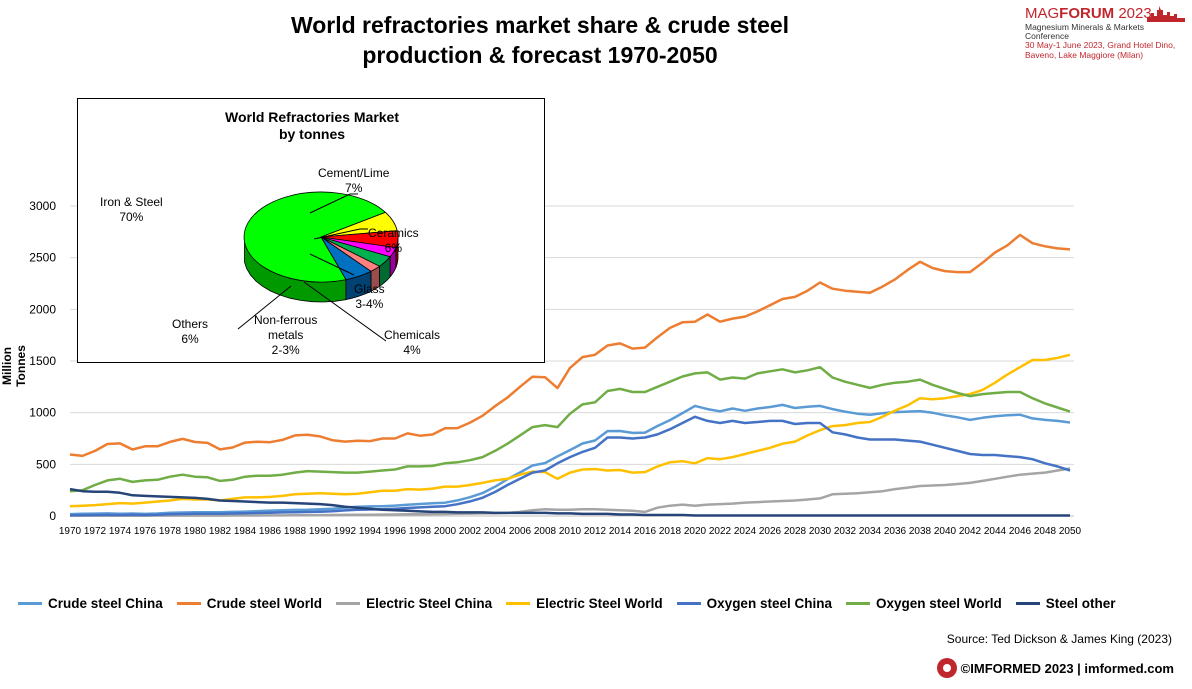  I want to click on x-tick-label: 1976, so click(145, 531).